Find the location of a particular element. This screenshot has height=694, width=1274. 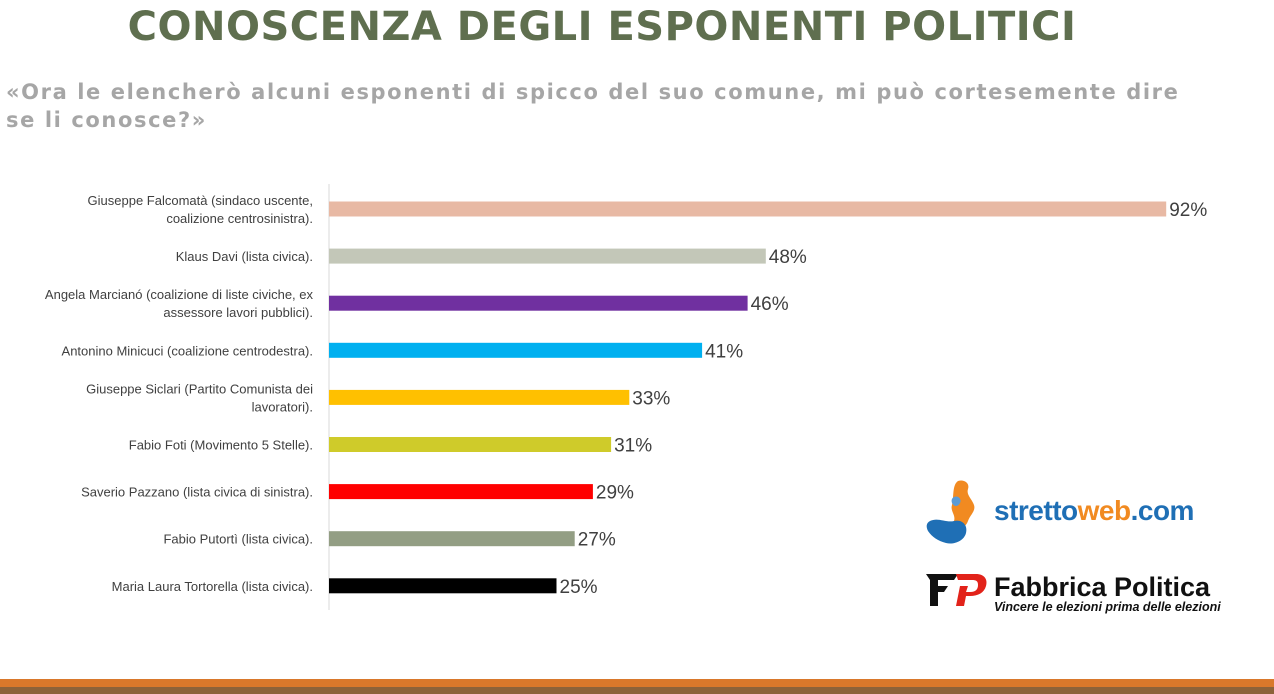

footer-bar-orange is located at coordinates (637, 683).